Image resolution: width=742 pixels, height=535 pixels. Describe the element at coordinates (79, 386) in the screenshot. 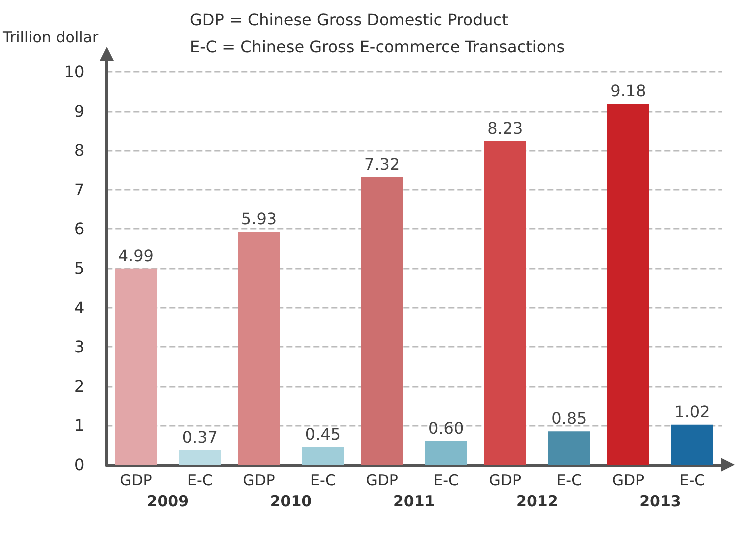

I see `y-tick-label: 2` at that location.